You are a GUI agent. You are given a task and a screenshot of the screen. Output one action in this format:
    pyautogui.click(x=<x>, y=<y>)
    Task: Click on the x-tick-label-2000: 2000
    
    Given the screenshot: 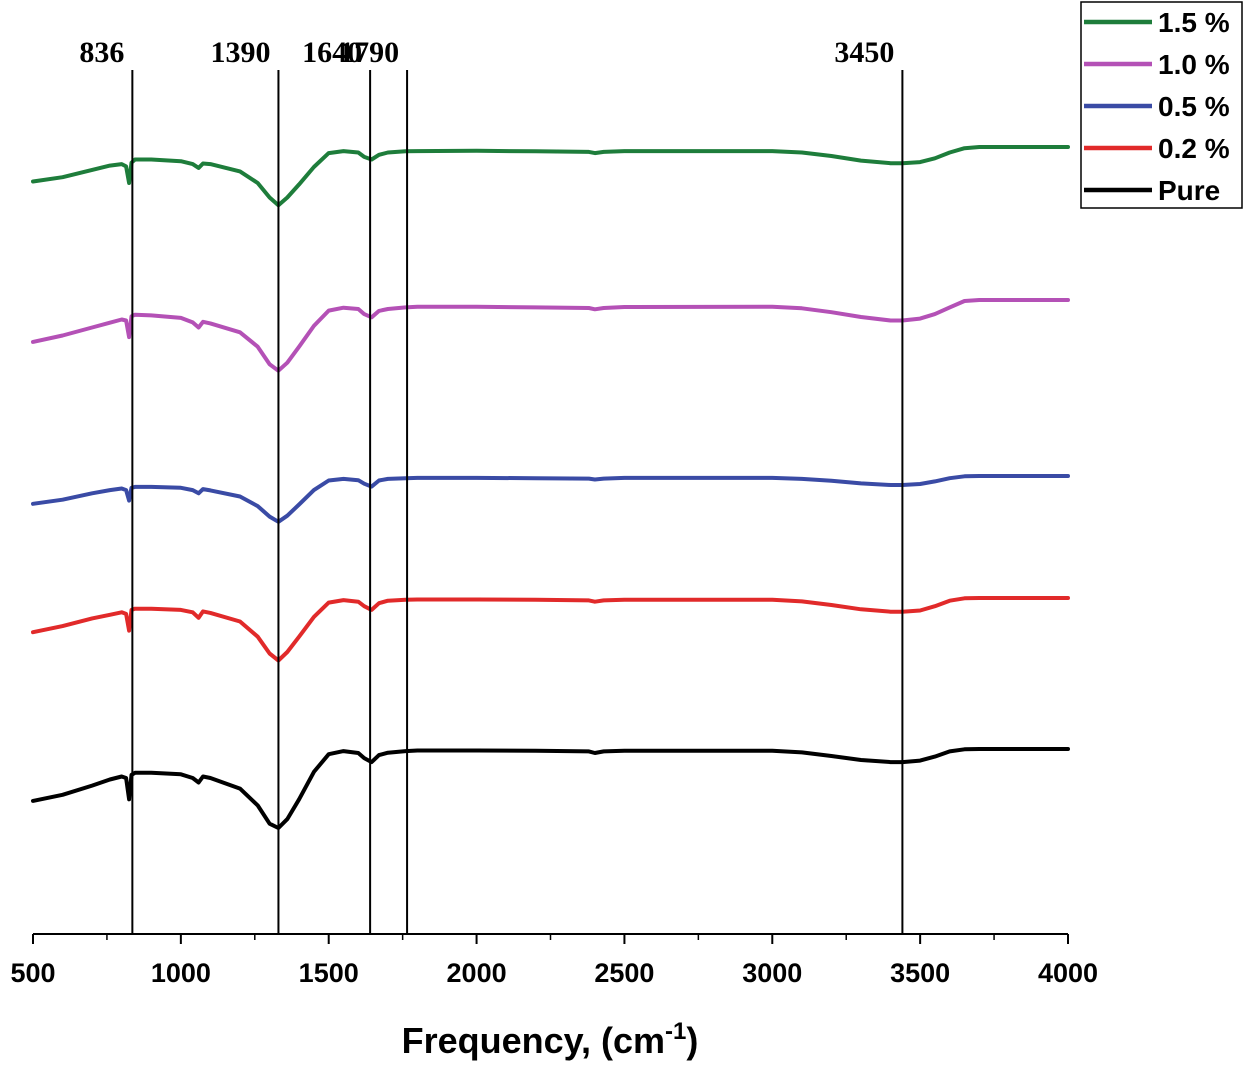 What is the action you would take?
    pyautogui.click(x=477, y=973)
    